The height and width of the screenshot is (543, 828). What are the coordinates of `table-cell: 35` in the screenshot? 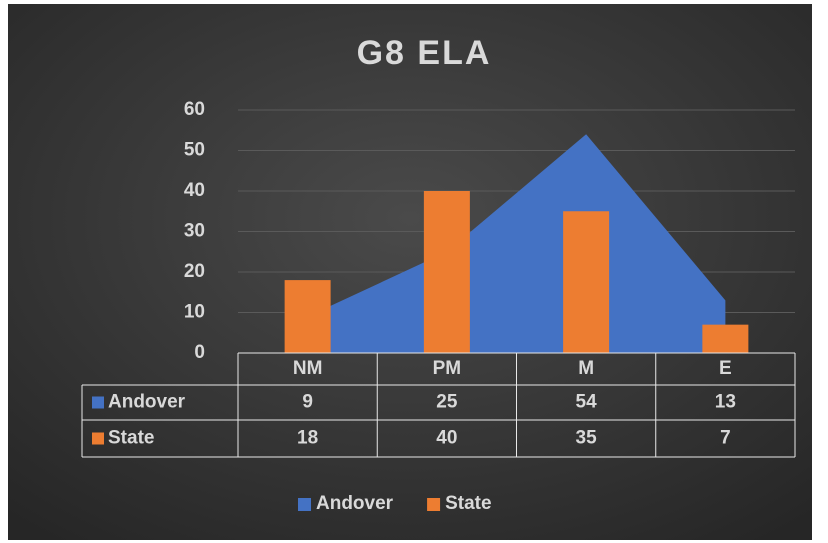 It's located at (587, 438).